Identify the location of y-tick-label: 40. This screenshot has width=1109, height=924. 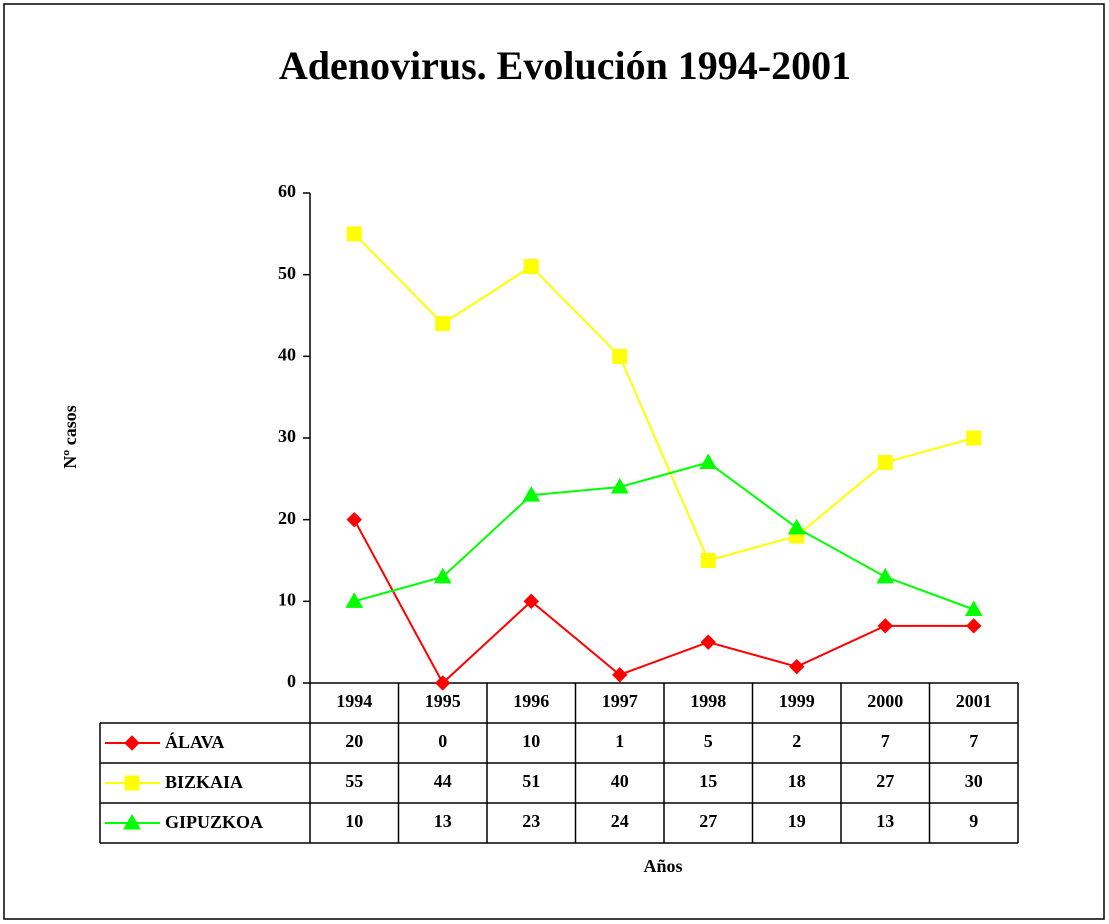
(287, 354).